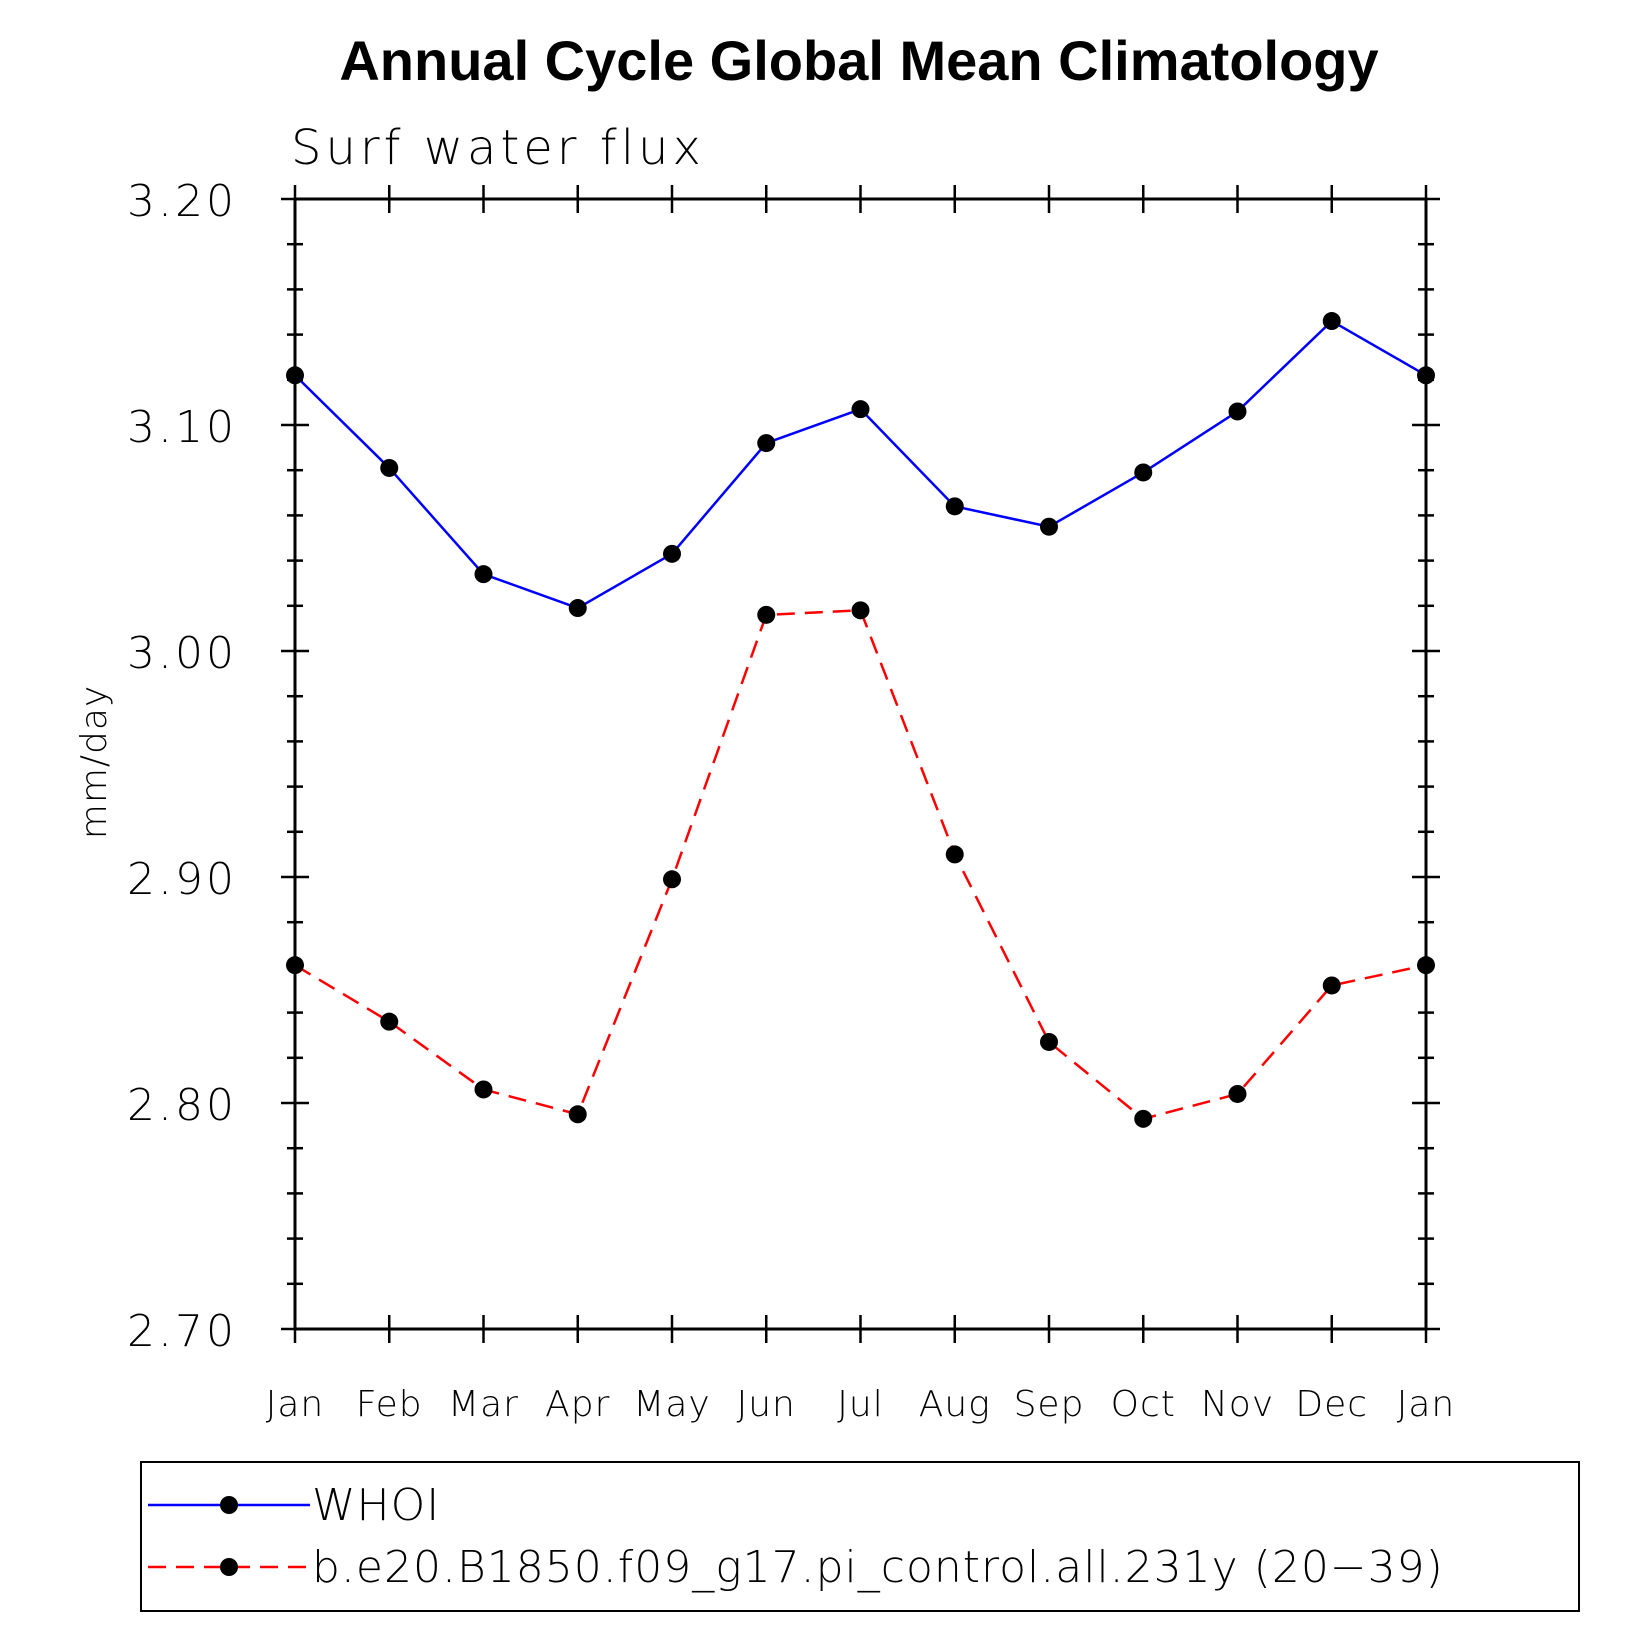 The image size is (1641, 1641). I want to click on x-tick-label: Dec, so click(1331, 1404).